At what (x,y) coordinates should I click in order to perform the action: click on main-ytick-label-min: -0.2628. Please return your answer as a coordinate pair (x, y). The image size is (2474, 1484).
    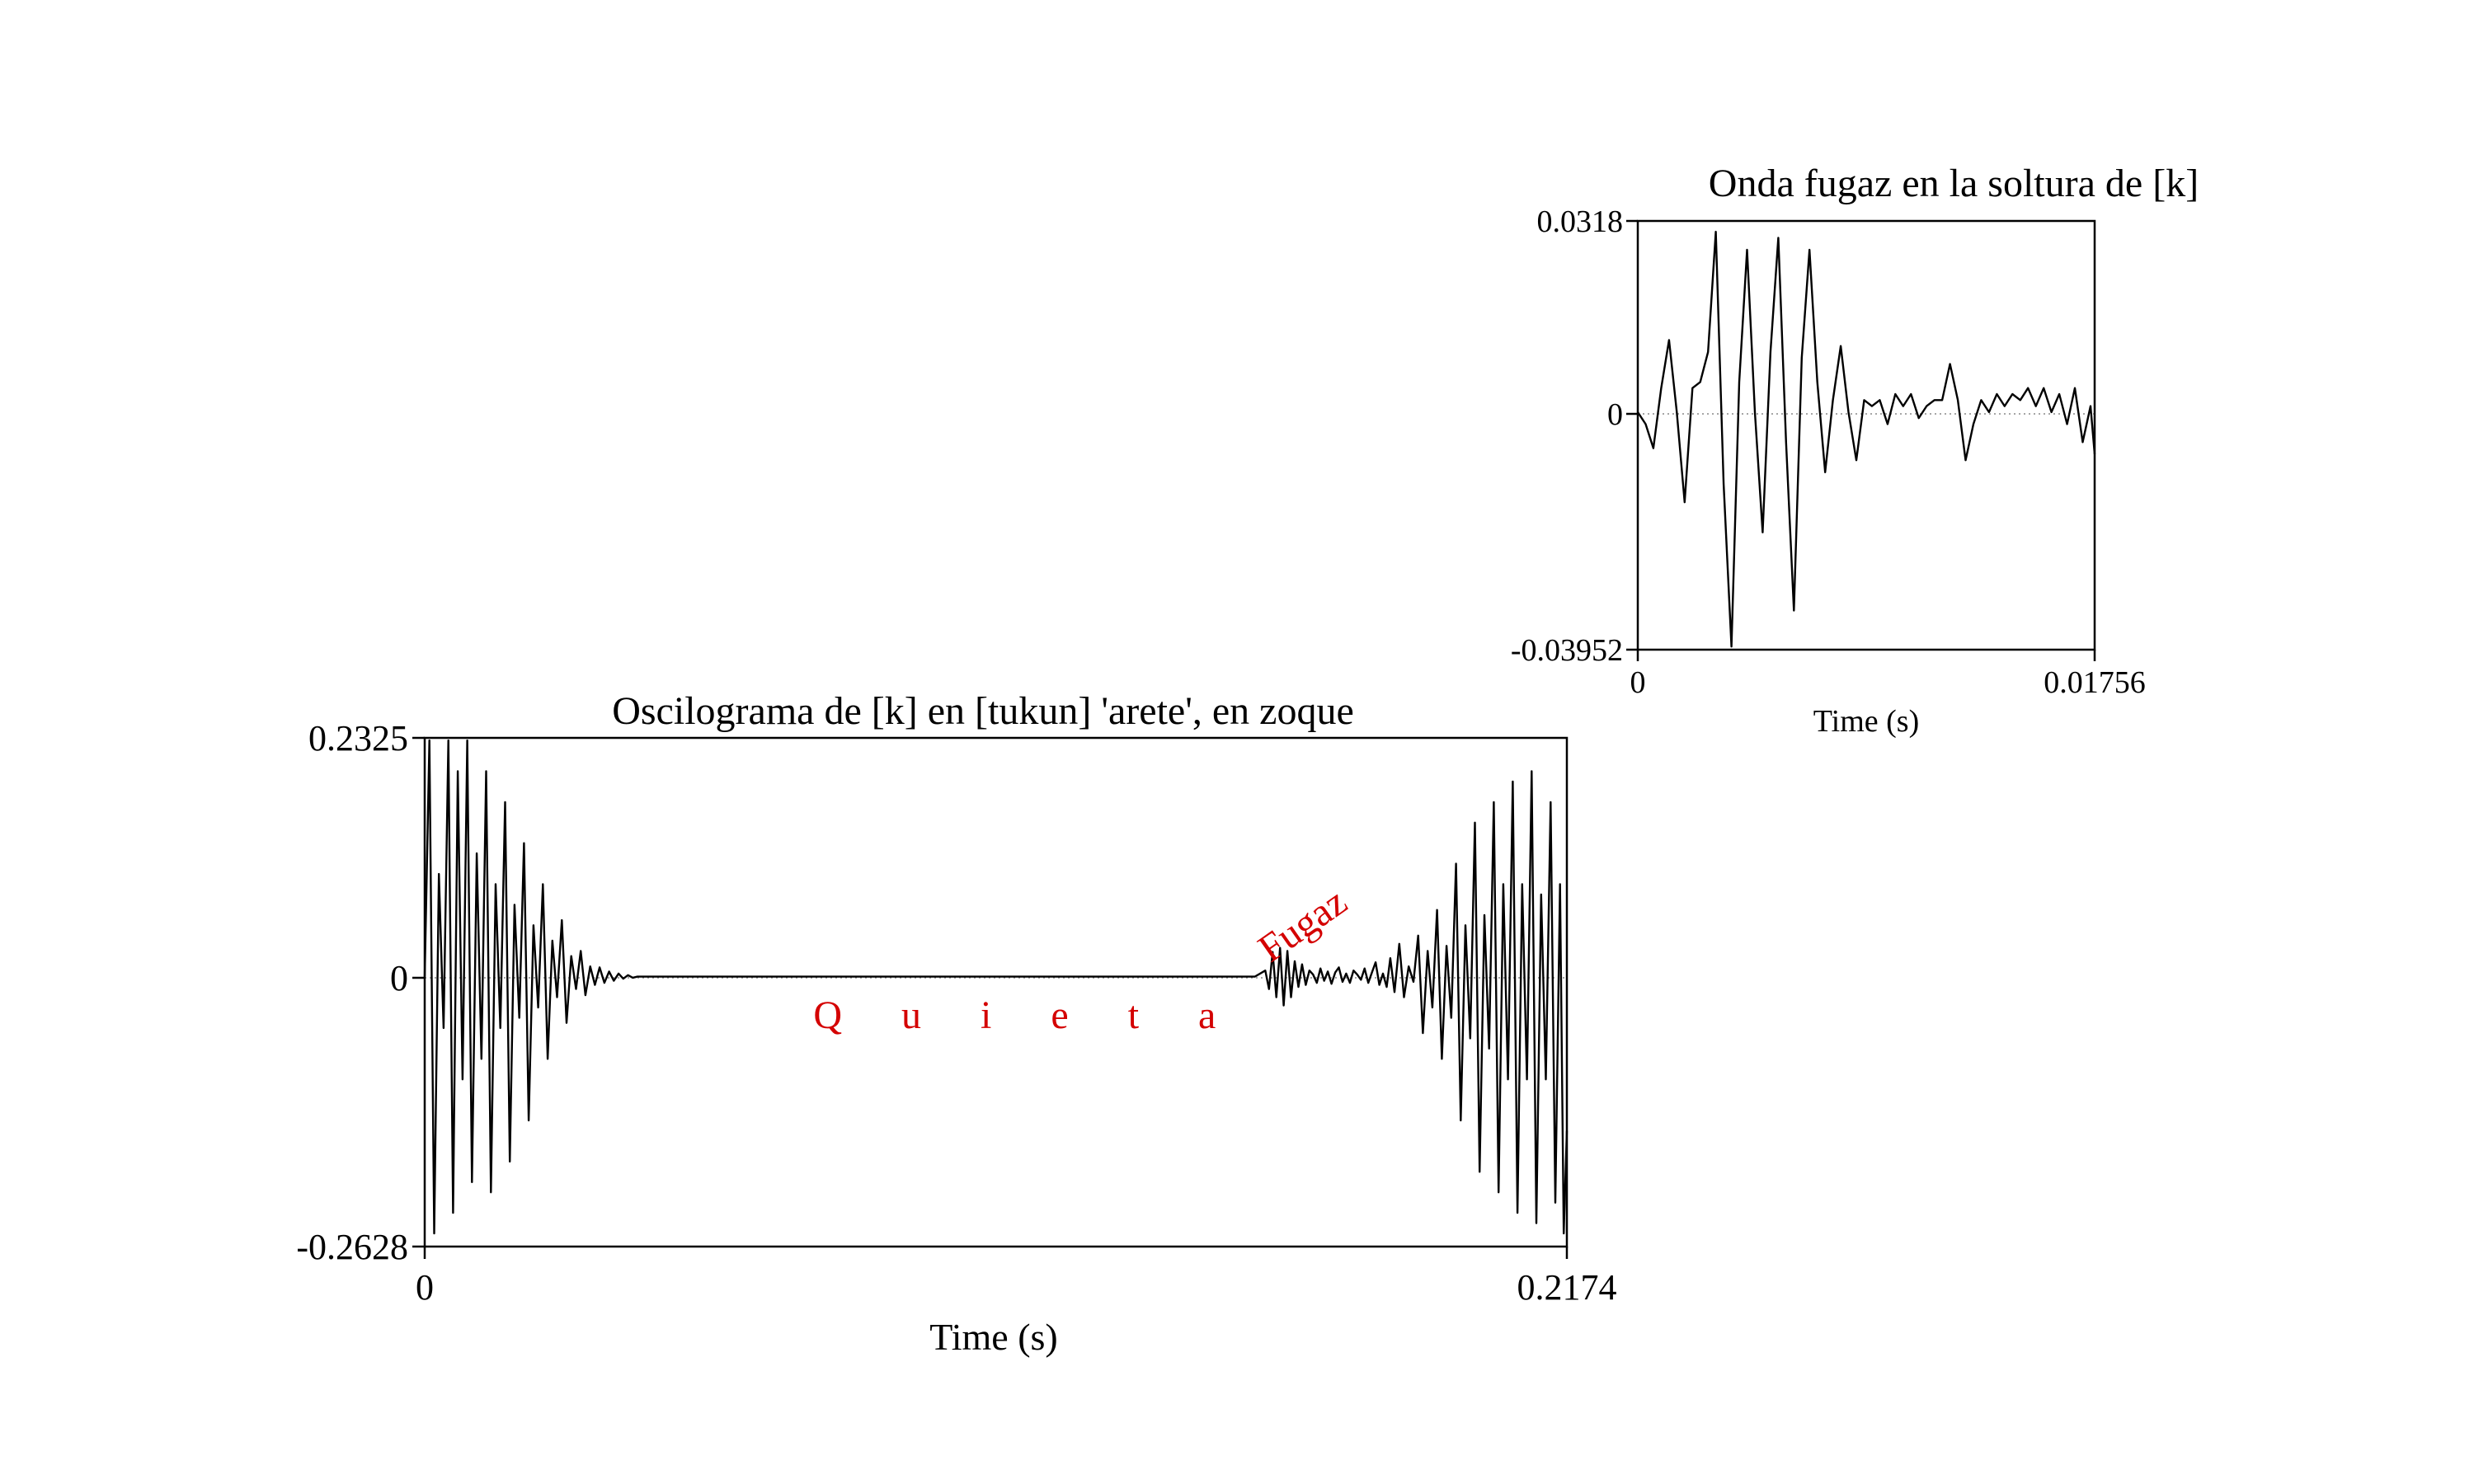
    Looking at the image, I should click on (352, 1247).